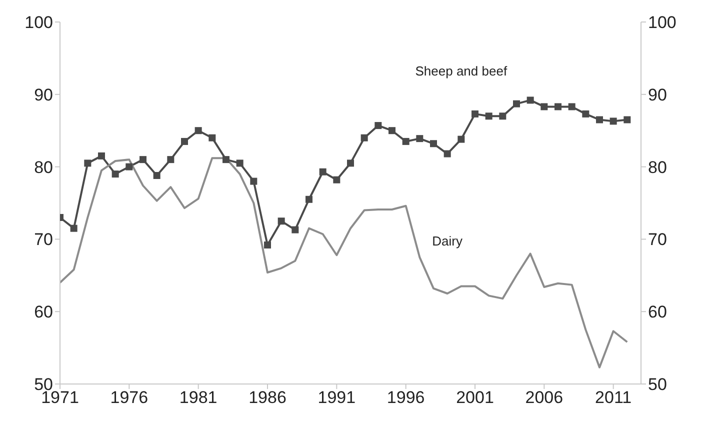  I want to click on x-tick-label: 2001, so click(475, 398).